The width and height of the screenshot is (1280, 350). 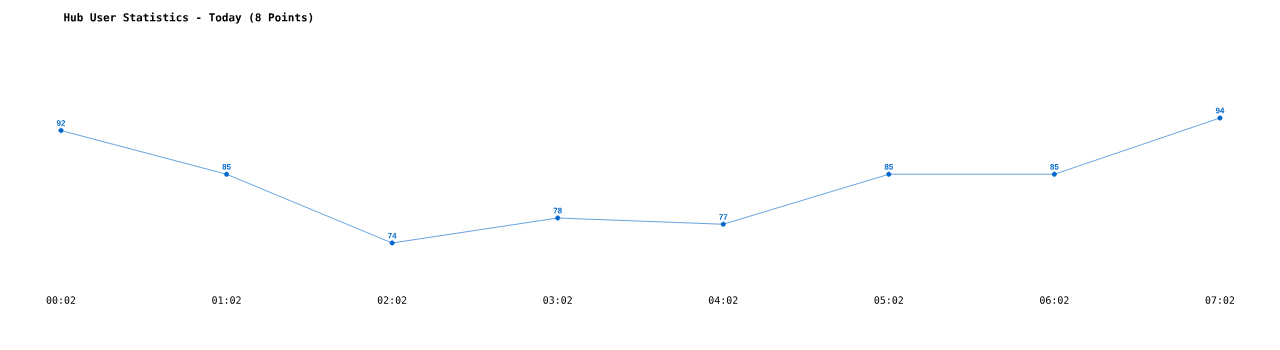 What do you see at coordinates (557, 300) in the screenshot?
I see `x-tick-label: 03:02` at bounding box center [557, 300].